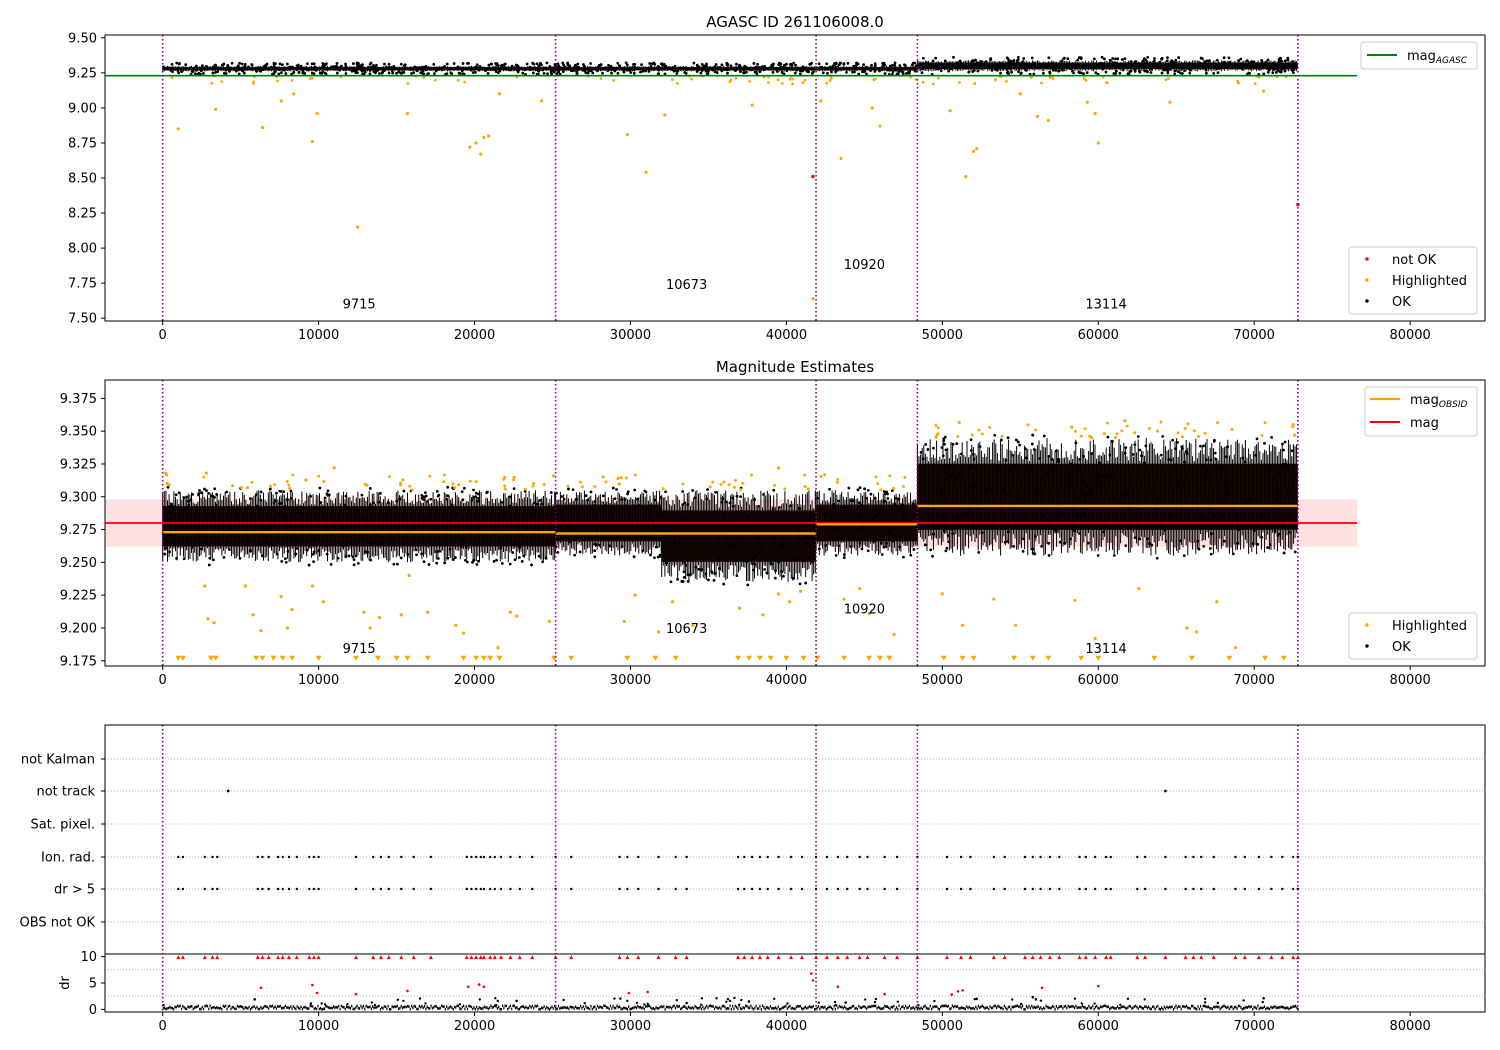 This screenshot has height=1050, width=1500. What do you see at coordinates (163, 1026) in the screenshot?
I see `x-tick-label: 0` at bounding box center [163, 1026].